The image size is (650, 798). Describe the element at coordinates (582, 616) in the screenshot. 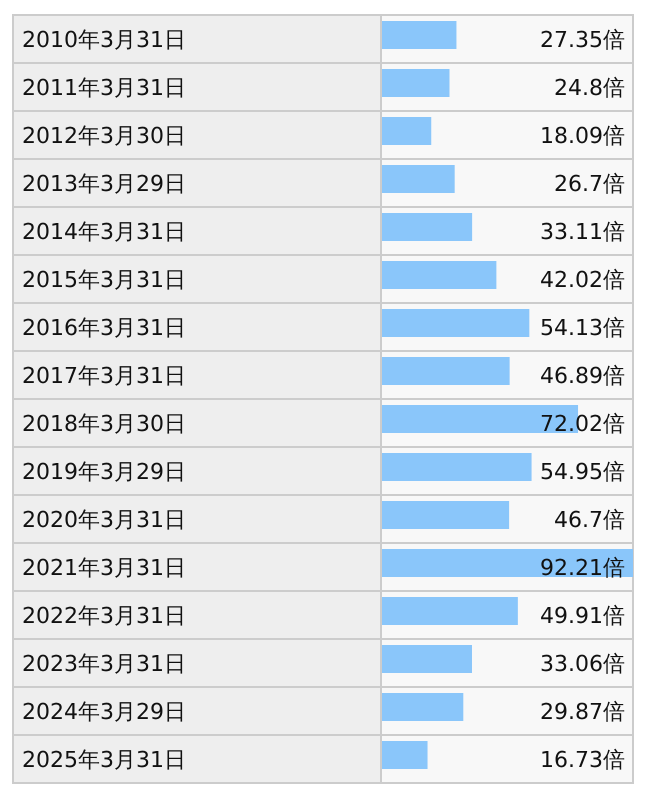

I see `data-label: 49.91倍` at that location.